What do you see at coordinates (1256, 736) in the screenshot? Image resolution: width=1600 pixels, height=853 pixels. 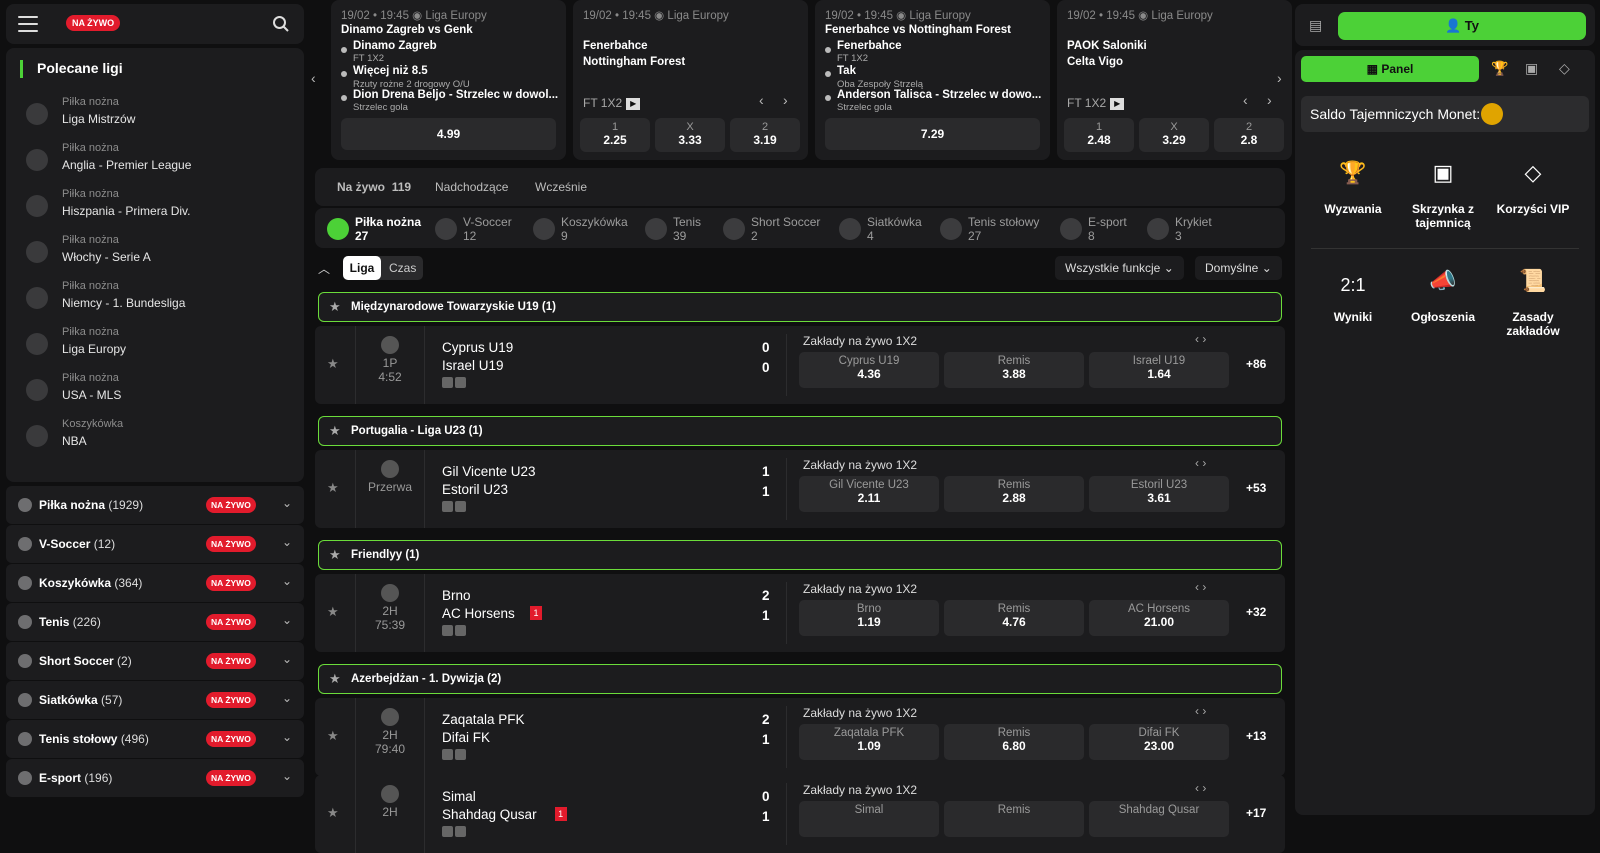 I see `more-markets-button: +13` at bounding box center [1256, 736].